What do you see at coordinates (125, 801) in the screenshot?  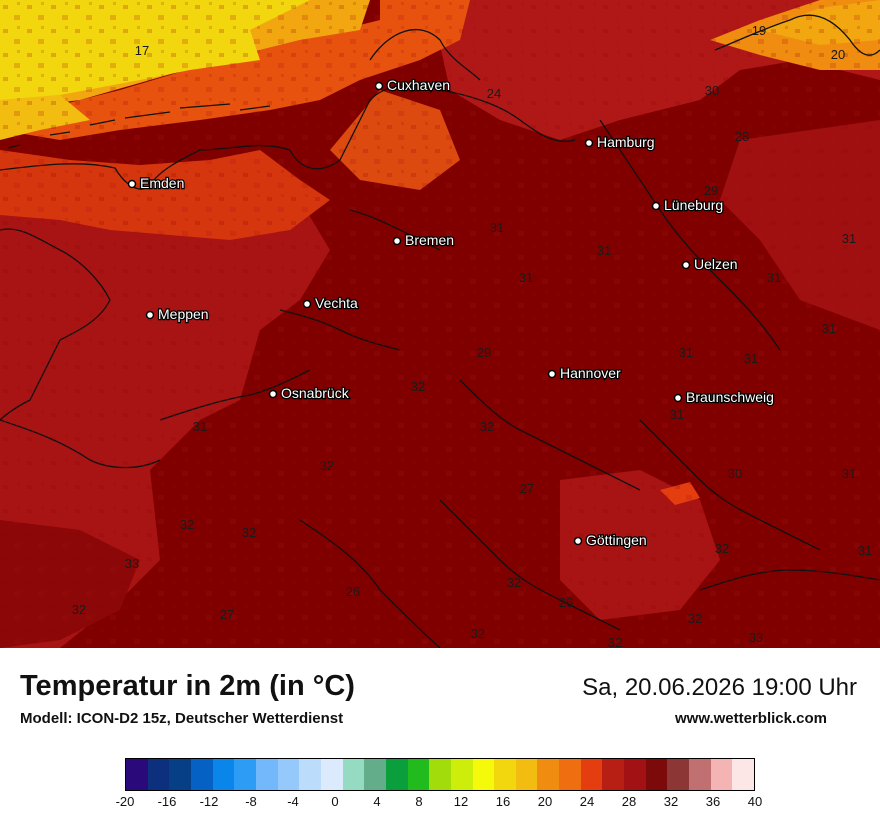 I see `legend-tick-label: -20` at bounding box center [125, 801].